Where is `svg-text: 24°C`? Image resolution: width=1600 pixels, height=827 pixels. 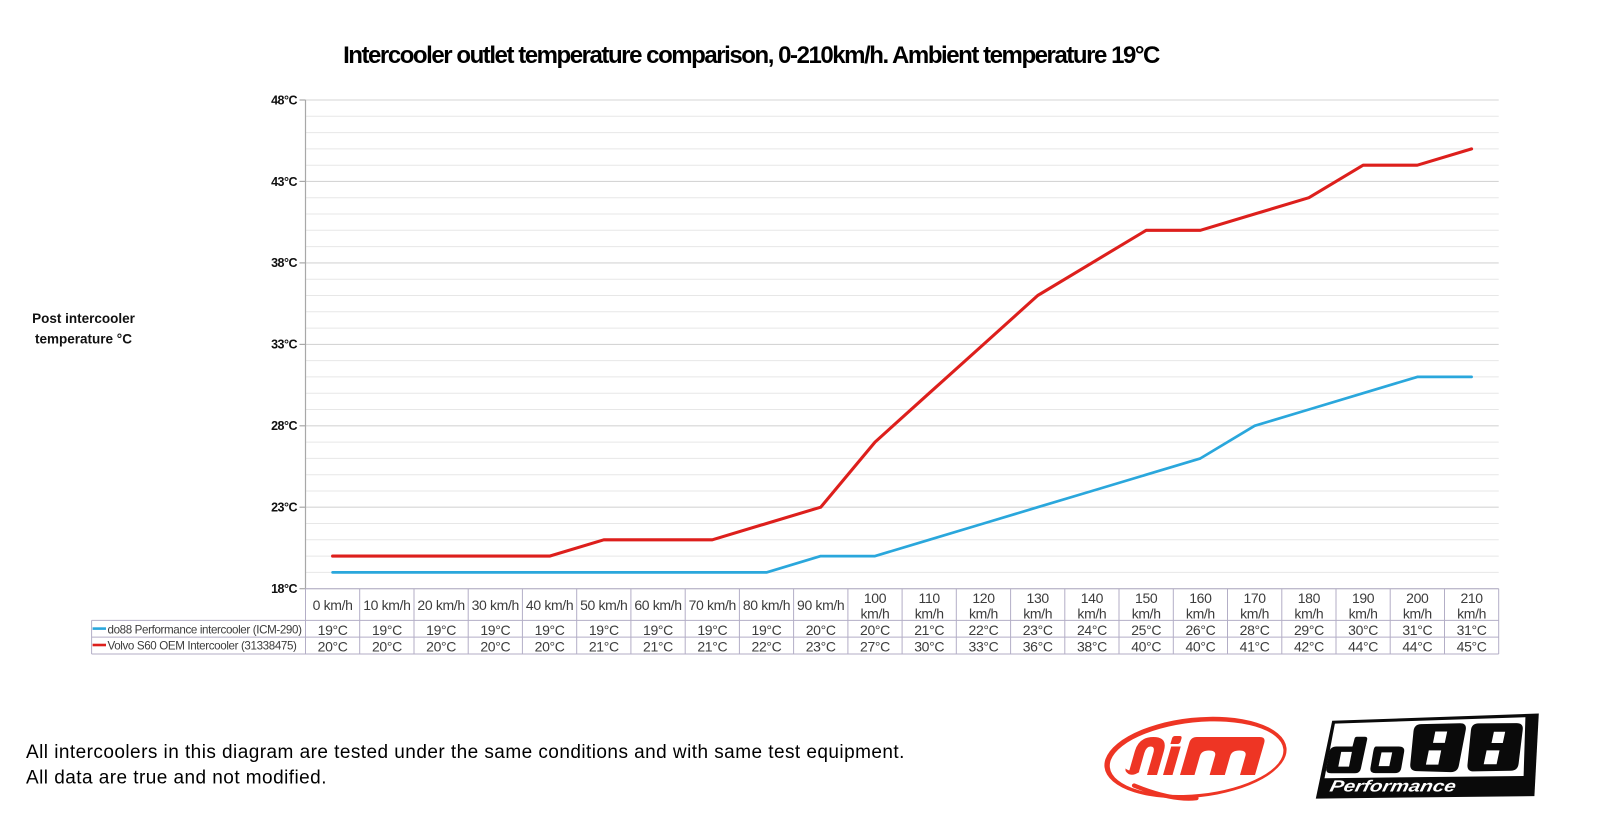
svg-text: 24°C is located at coordinates (1092, 630).